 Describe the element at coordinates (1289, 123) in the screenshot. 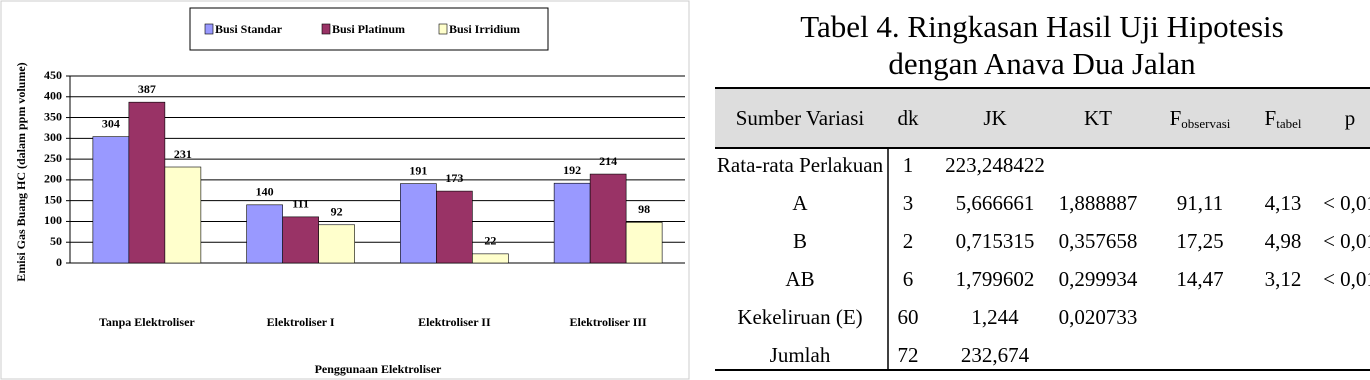

I see `header-sub: tabel` at that location.